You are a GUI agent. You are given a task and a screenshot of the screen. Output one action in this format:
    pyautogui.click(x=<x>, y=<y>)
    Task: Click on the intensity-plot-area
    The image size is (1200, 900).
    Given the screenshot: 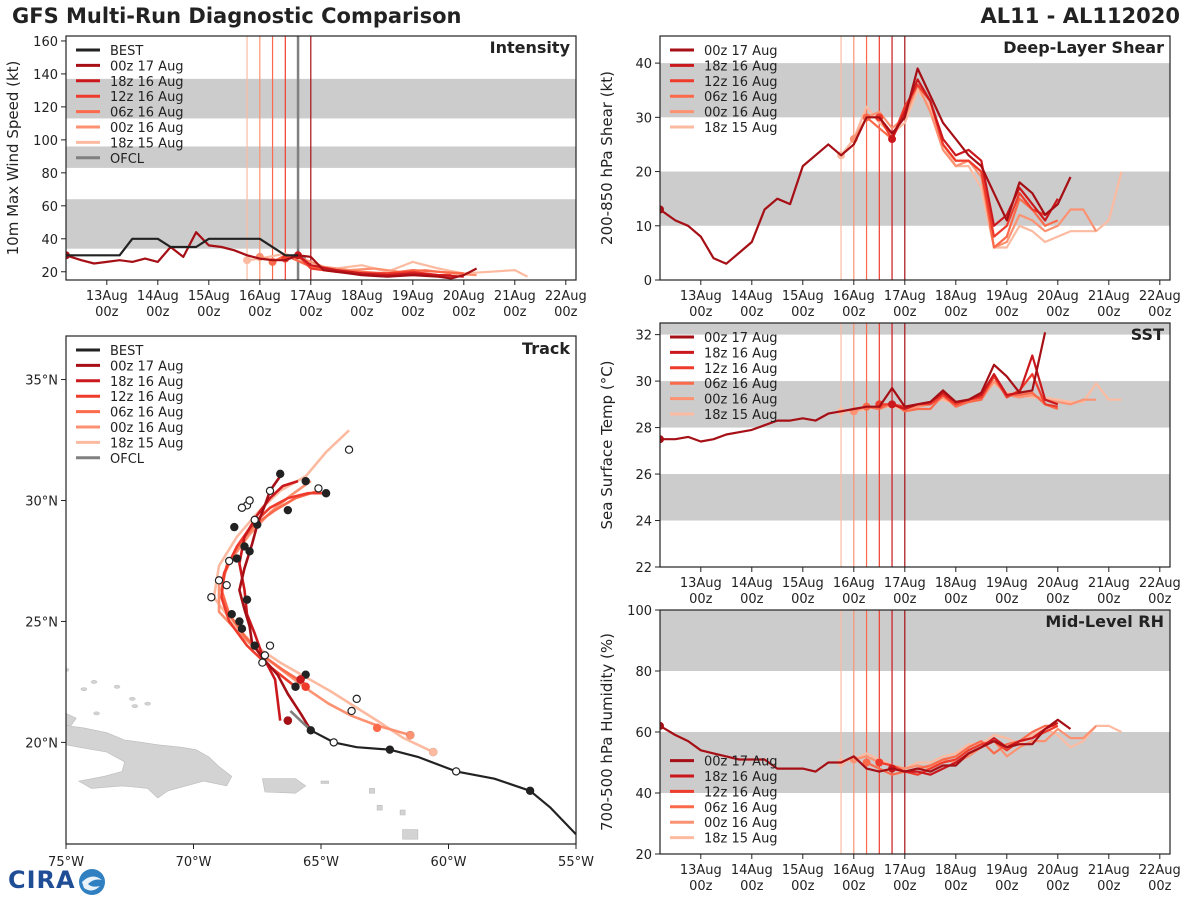 What is the action you would take?
    pyautogui.click(x=297, y=158)
    